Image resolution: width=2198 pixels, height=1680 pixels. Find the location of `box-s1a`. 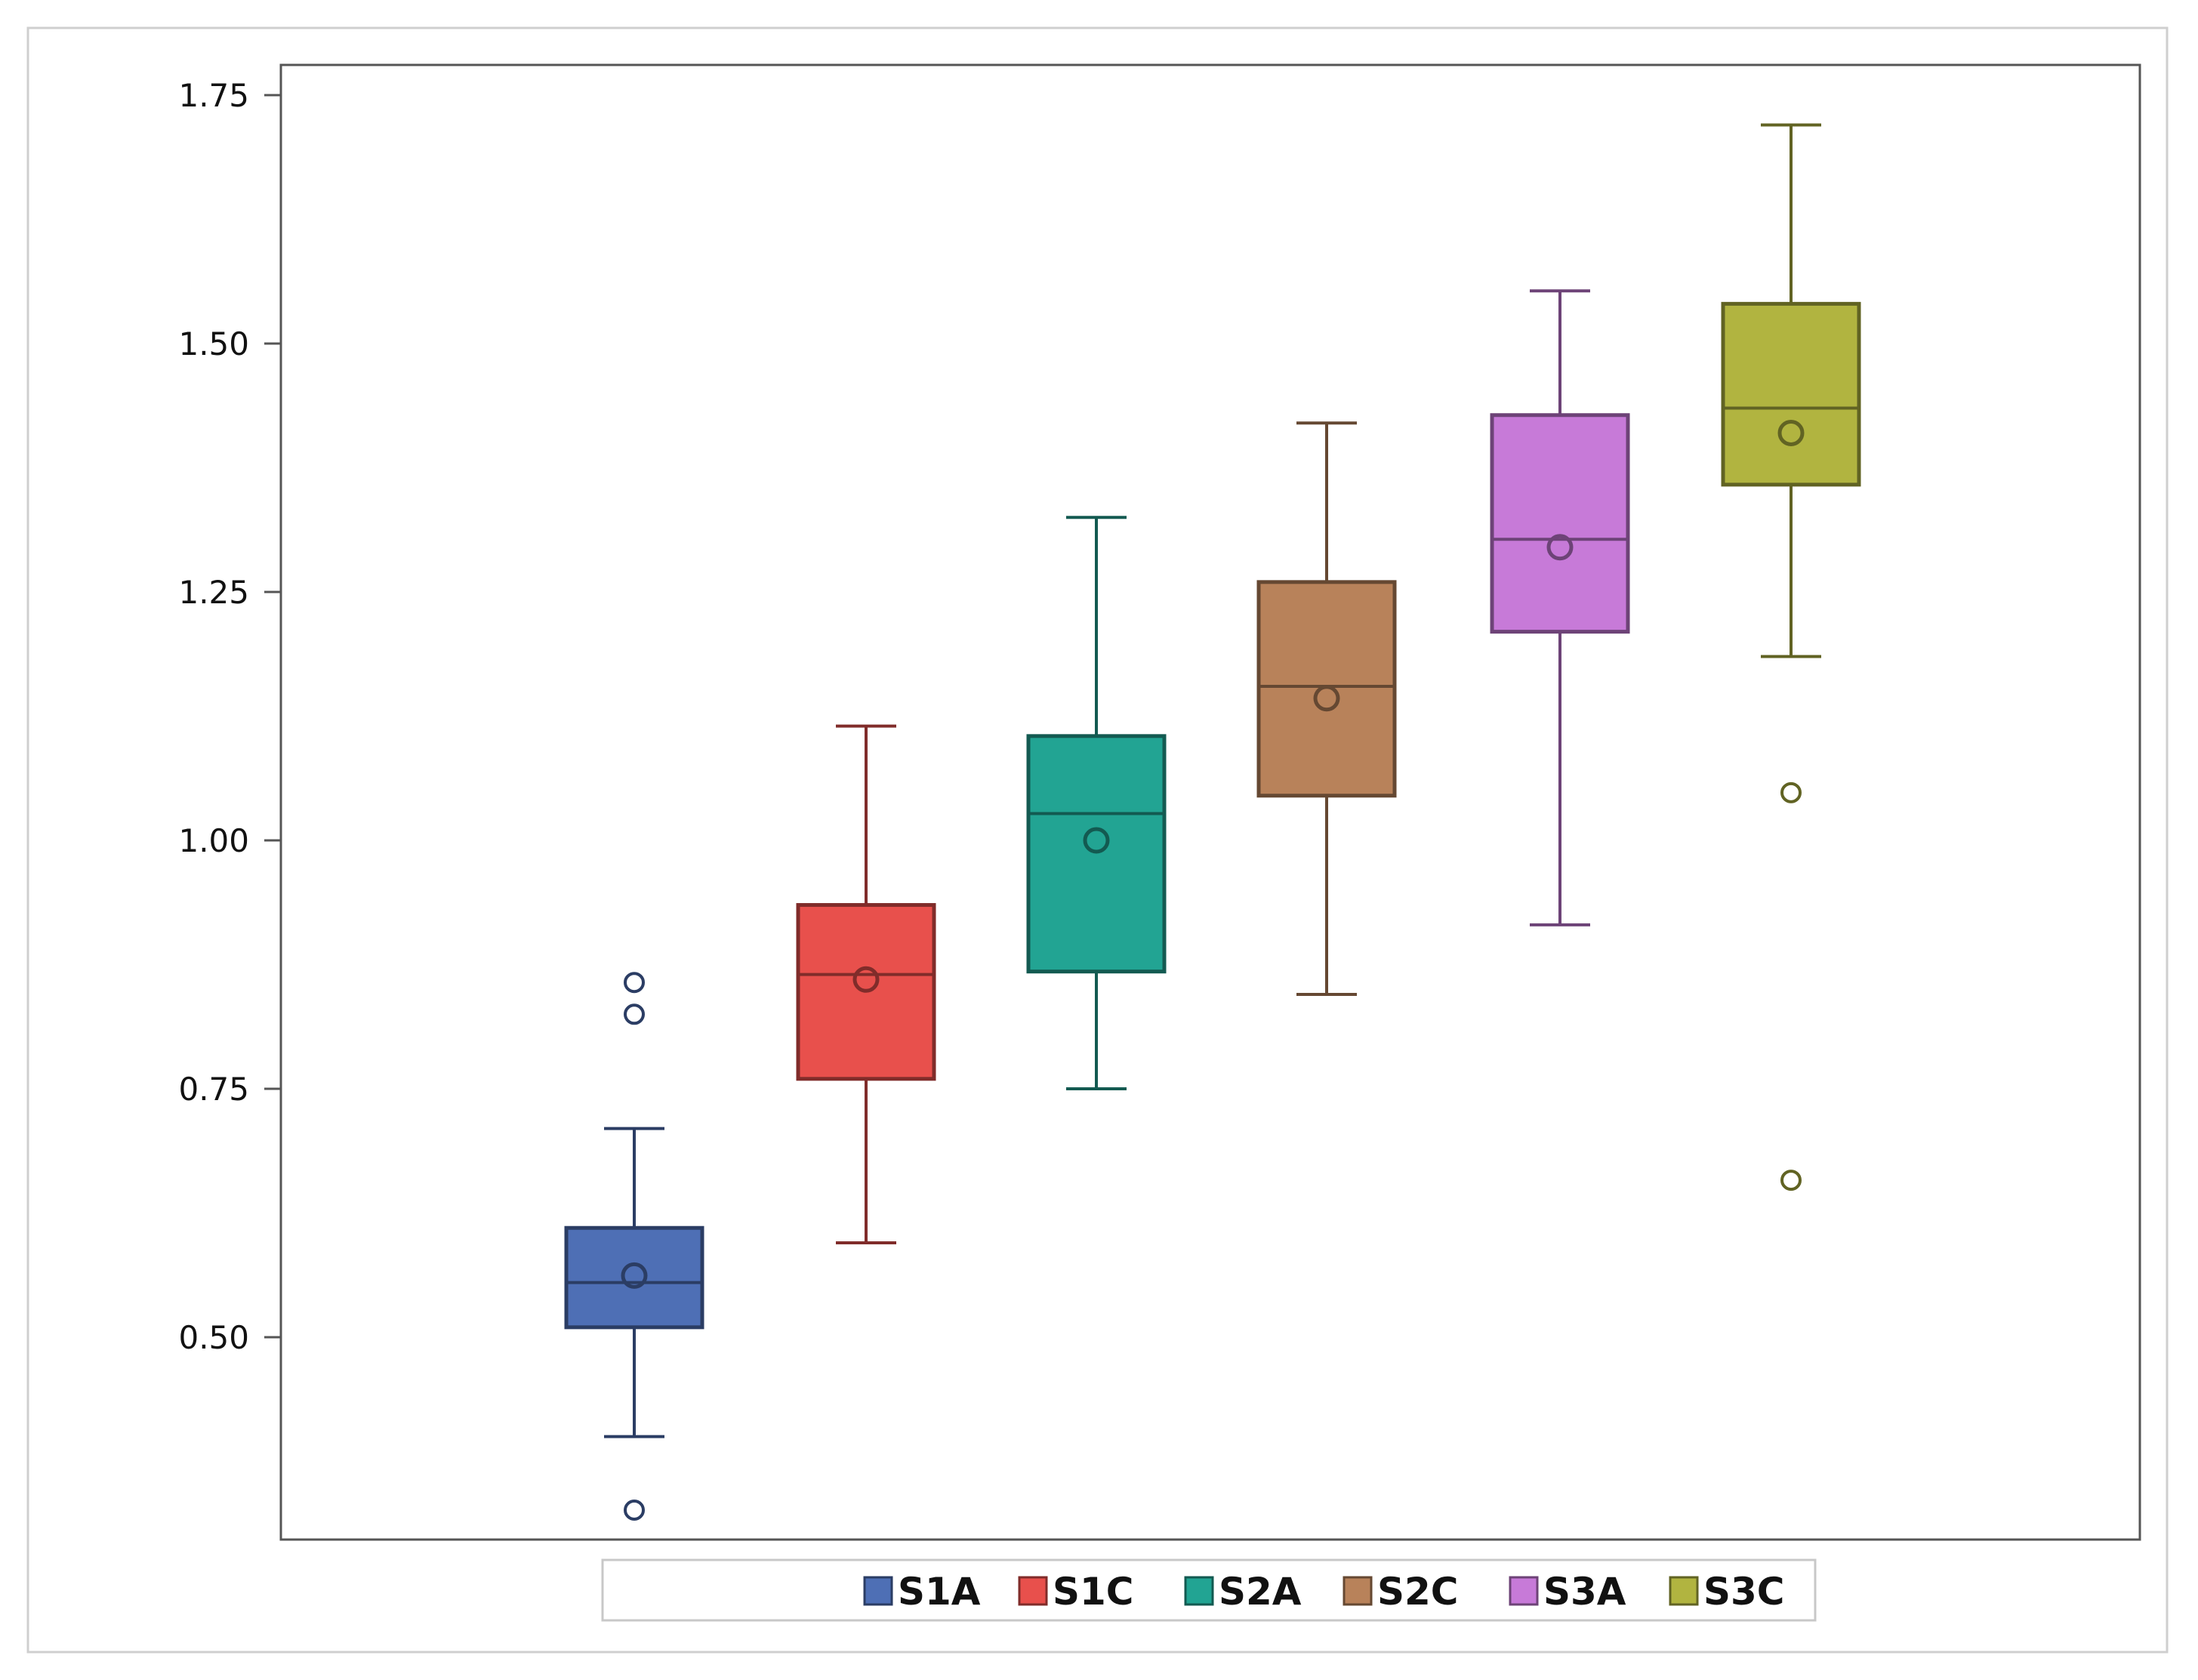

box-s1a is located at coordinates (634, 1246).